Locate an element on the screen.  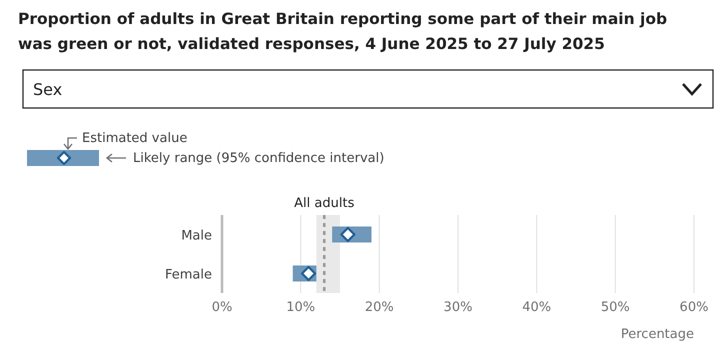
ref-line-label: All adults is located at coordinates (324, 203).